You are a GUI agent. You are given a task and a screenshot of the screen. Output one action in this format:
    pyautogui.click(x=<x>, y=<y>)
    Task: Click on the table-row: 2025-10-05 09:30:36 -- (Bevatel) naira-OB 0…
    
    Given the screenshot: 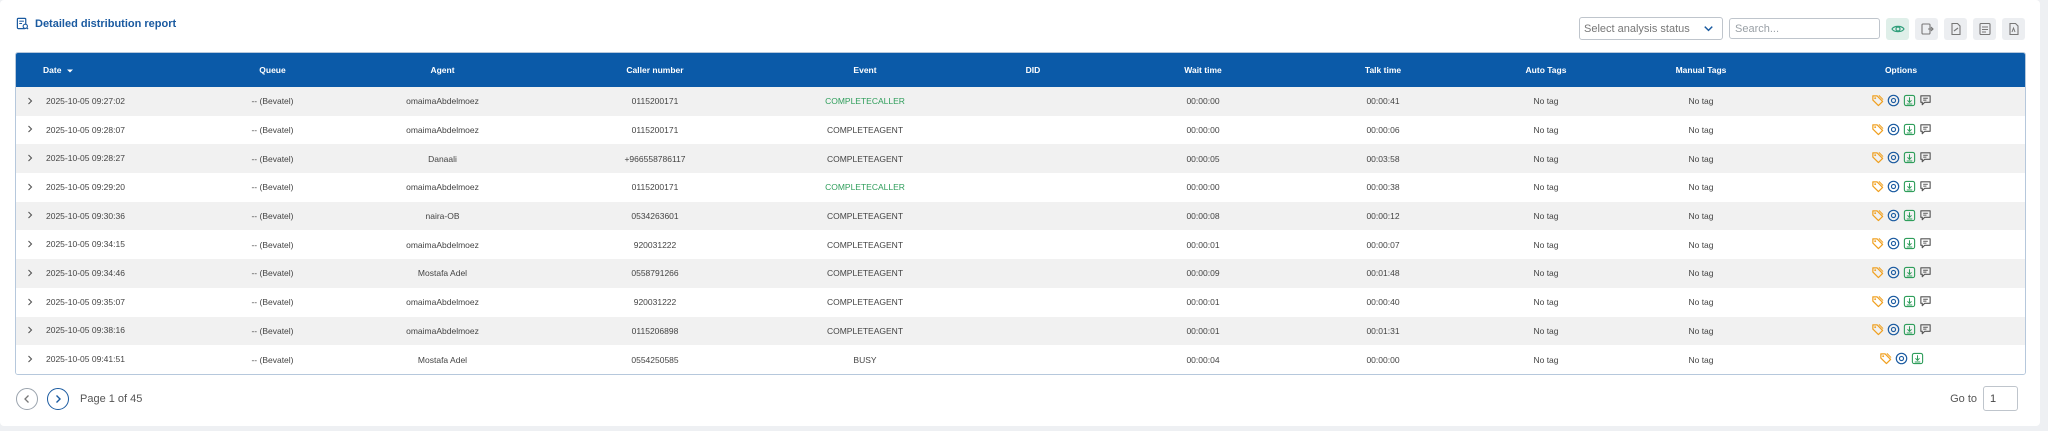 What is the action you would take?
    pyautogui.click(x=1020, y=216)
    